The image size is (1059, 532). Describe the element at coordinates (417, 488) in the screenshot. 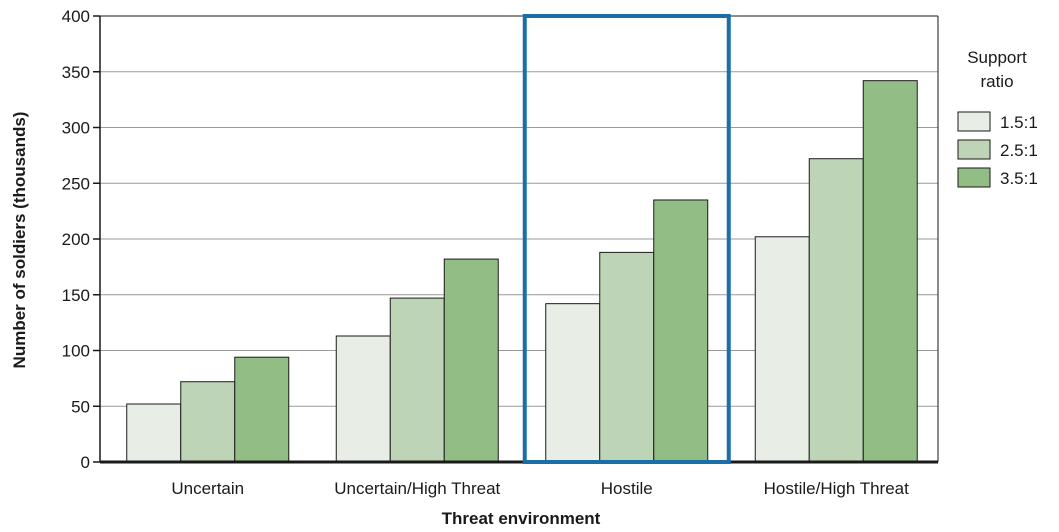

I see `x-tick-label-2: Uncertain/High Threat` at that location.